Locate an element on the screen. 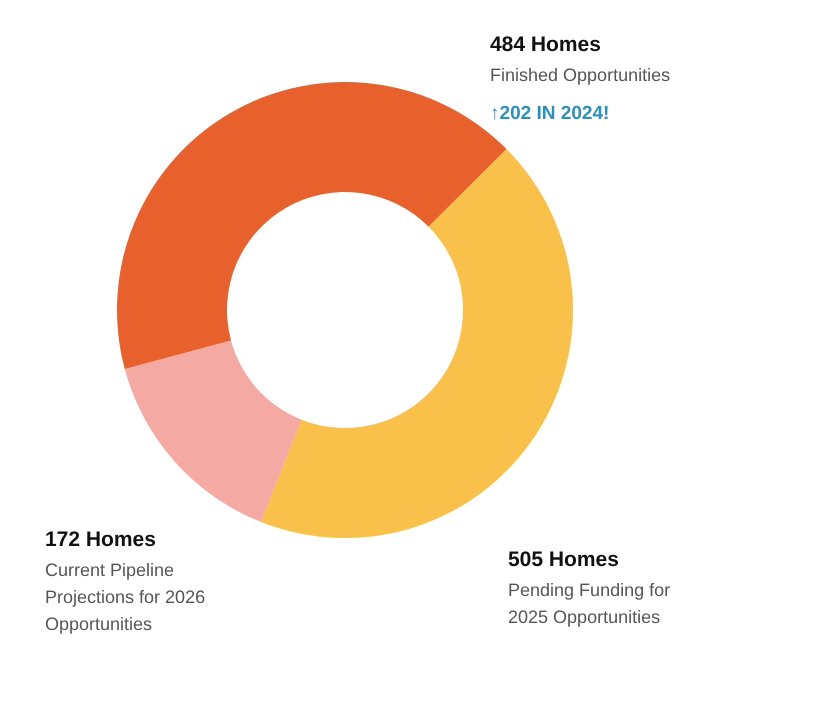  data-label: 505 Homes is located at coordinates (563, 559).